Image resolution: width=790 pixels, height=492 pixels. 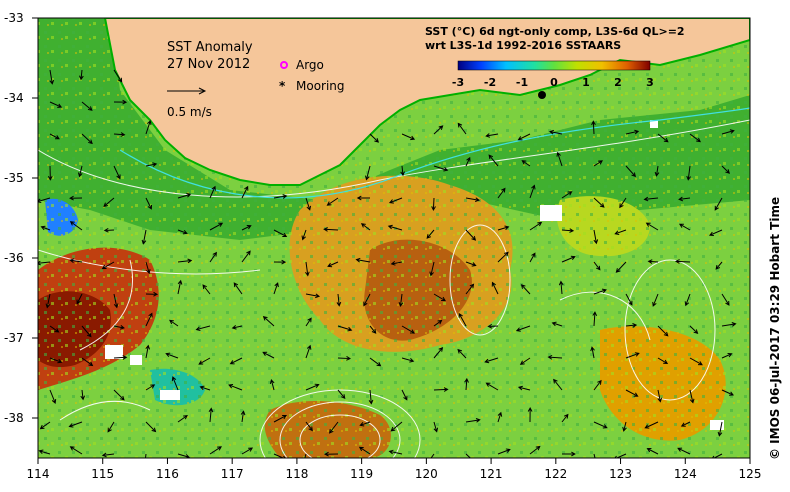 I want to click on colorbar-ramp, so click(x=554, y=65).